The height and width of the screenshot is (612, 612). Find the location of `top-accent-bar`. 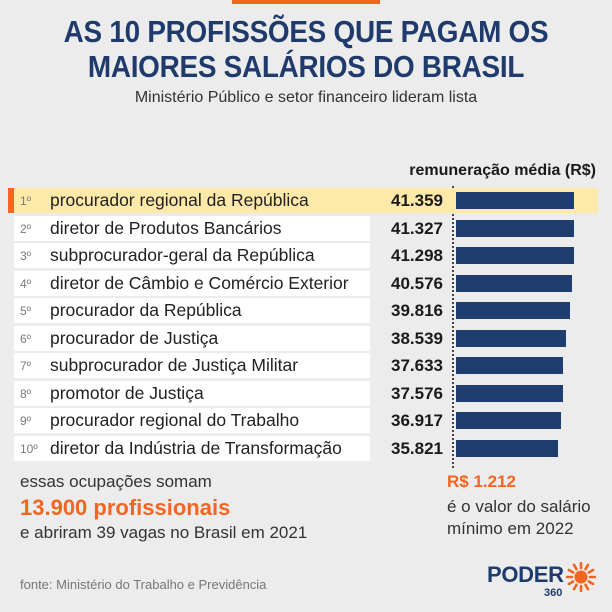

top-accent-bar is located at coordinates (306, 2).